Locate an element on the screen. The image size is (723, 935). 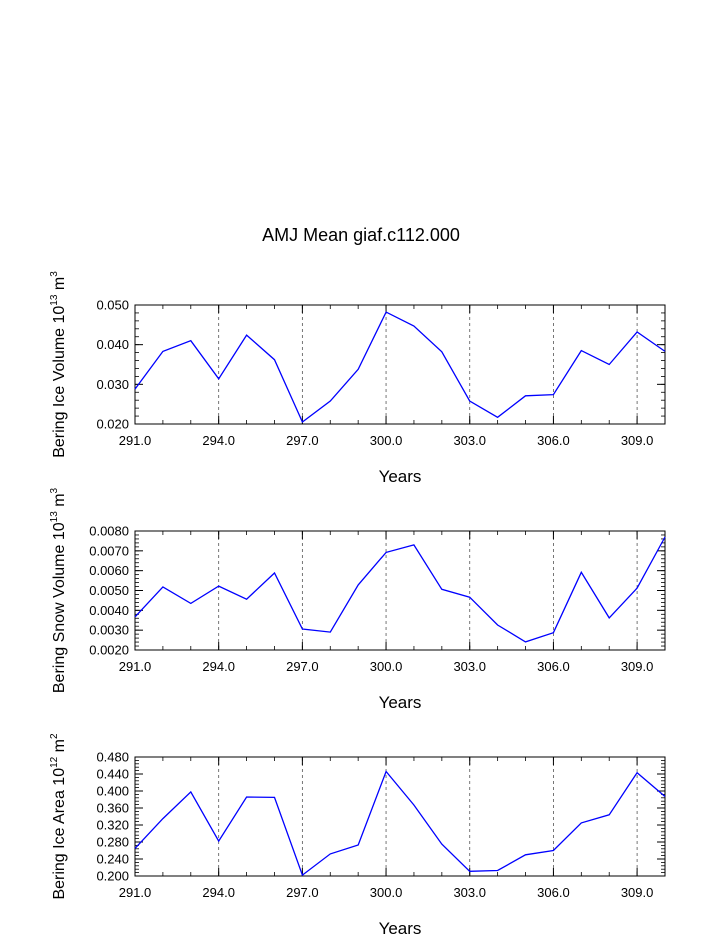
y-tick-label: 0.480 is located at coordinates (112, 757).